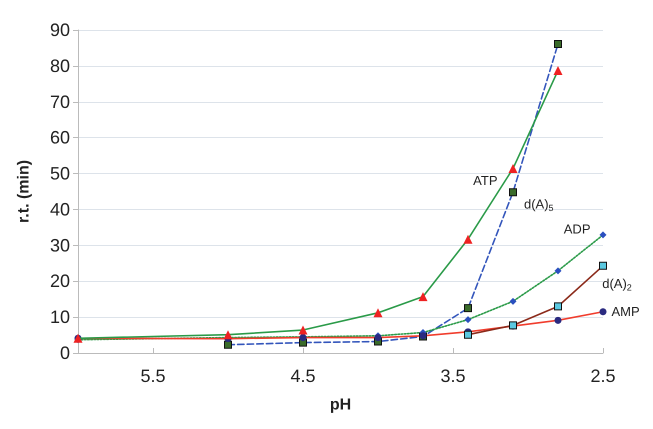 The image size is (653, 429). Describe the element at coordinates (60, 245) in the screenshot. I see `y-tick-label: 30` at that location.